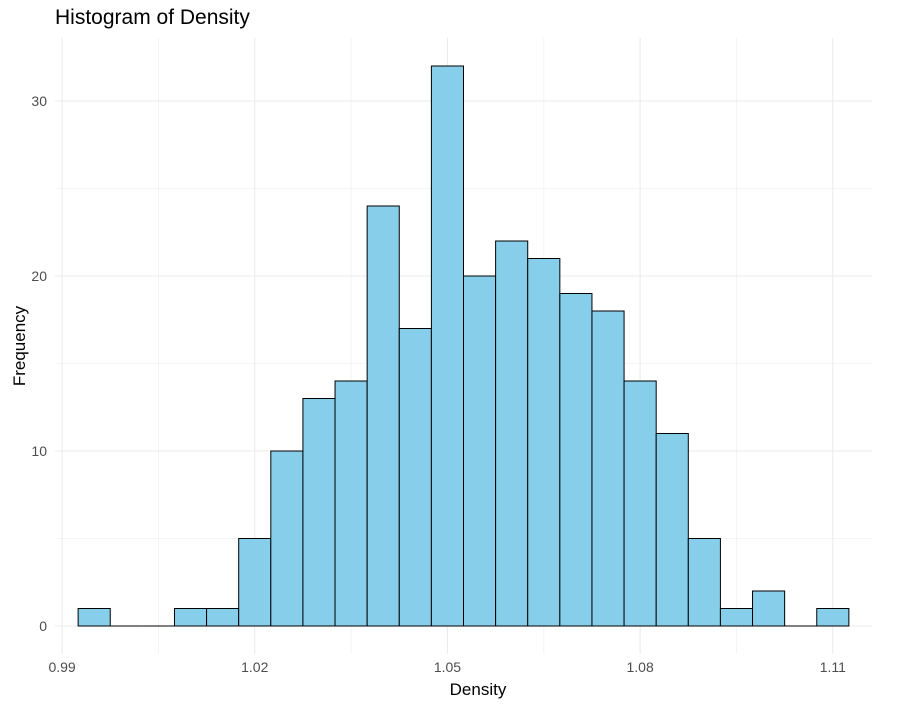  I want to click on y-tick-label: 20, so click(39, 276).